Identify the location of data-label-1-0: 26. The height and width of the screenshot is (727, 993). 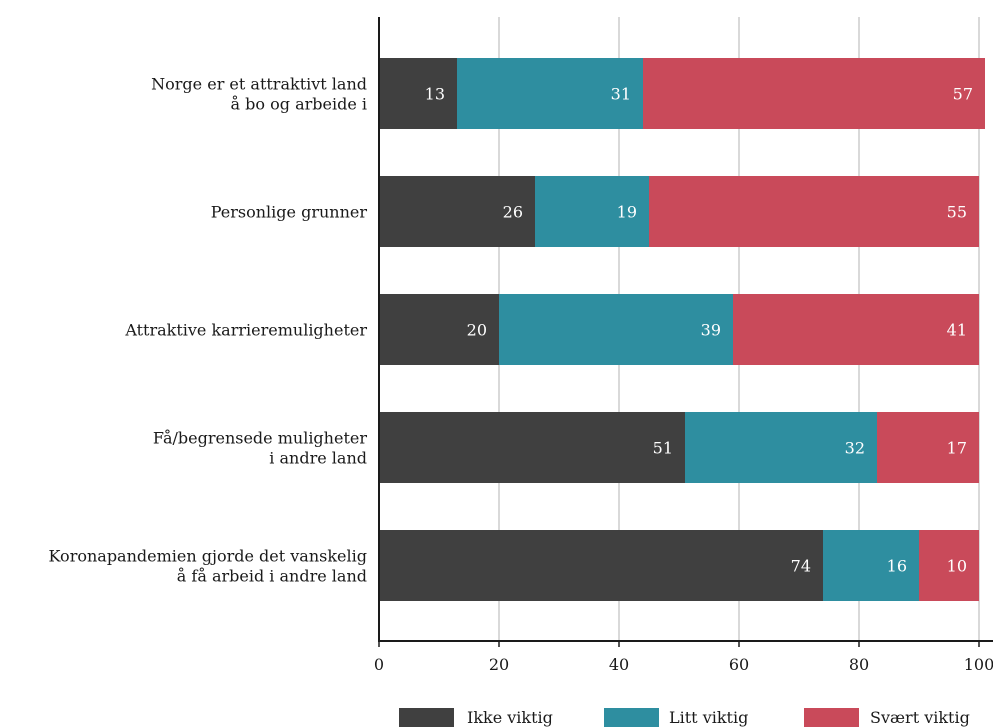
(513, 212).